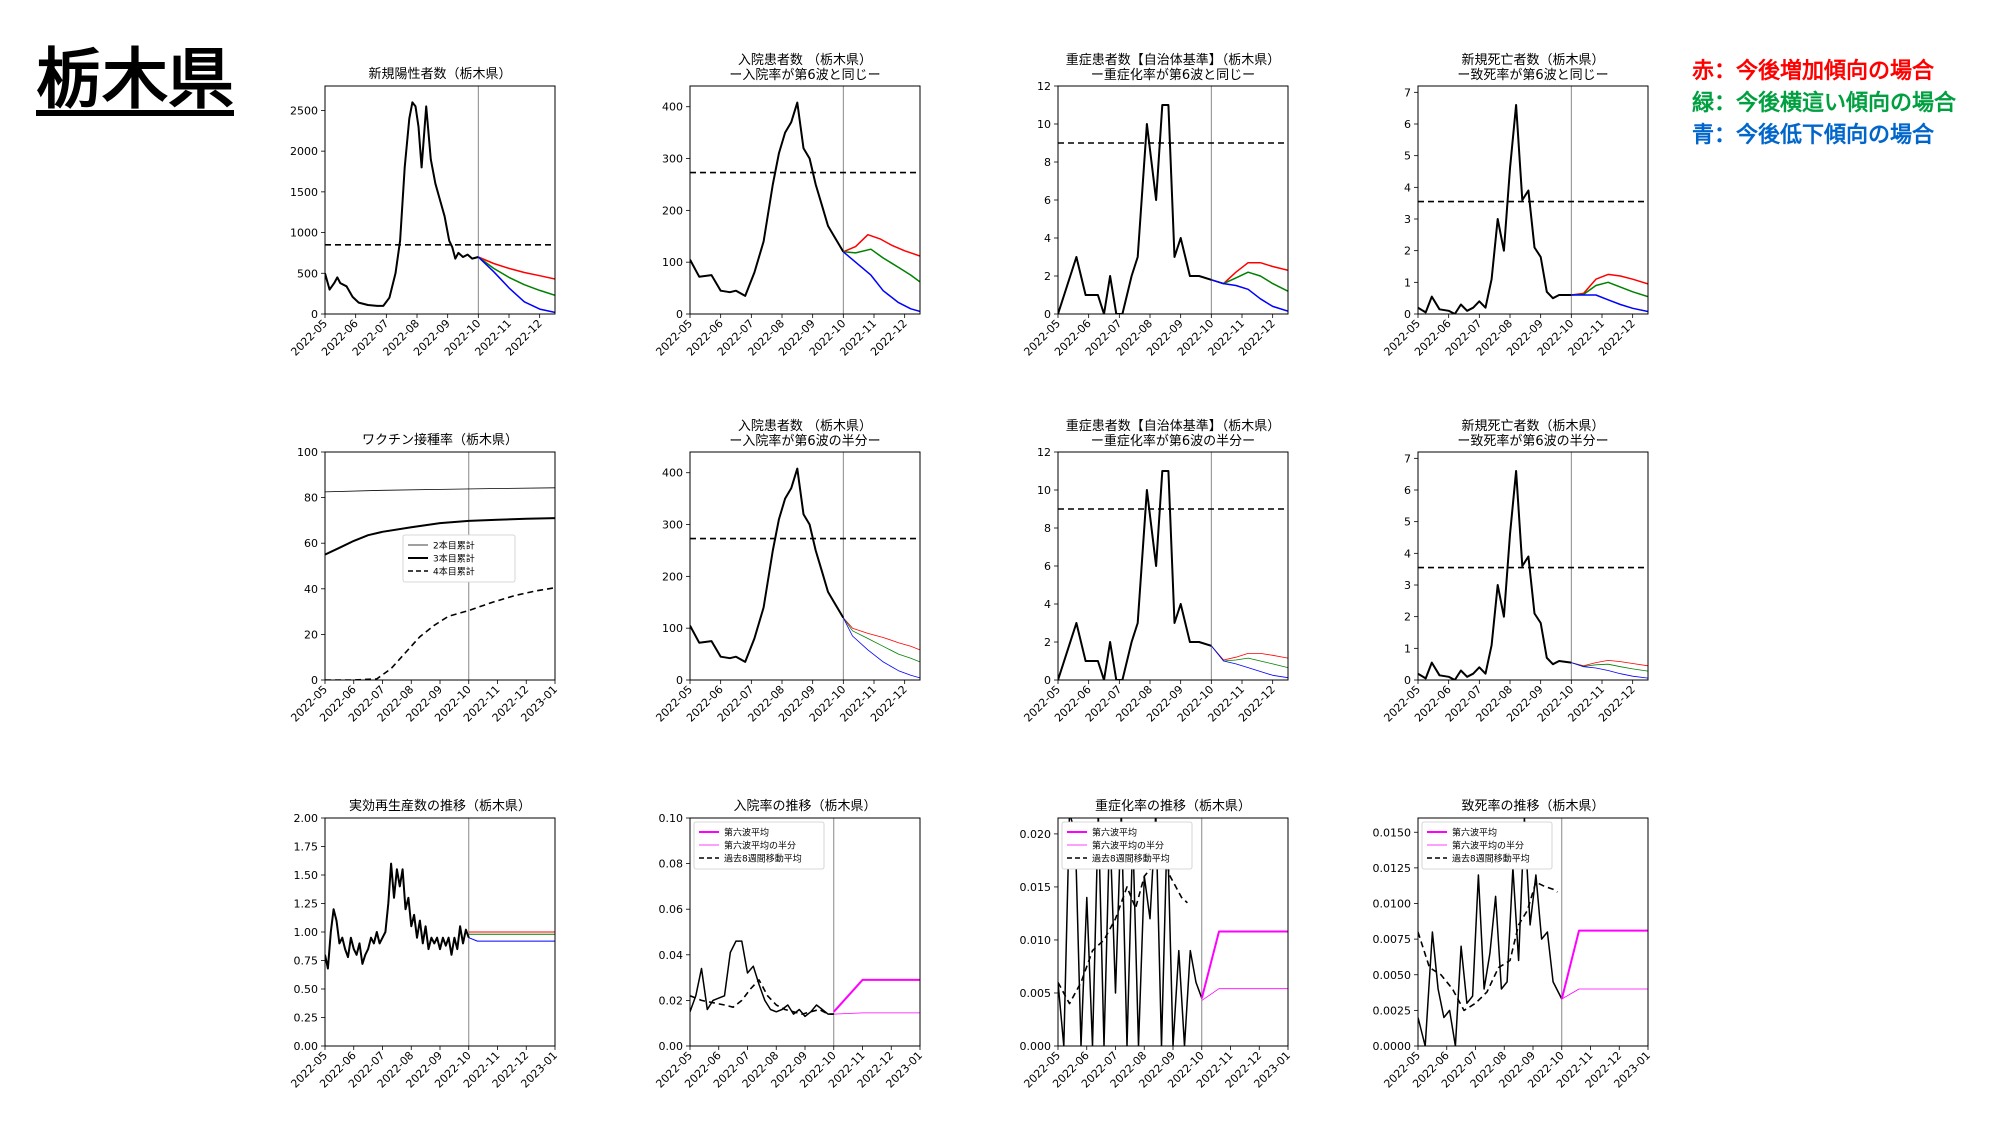  Describe the element at coordinates (671, 818) in the screenshot. I see `y-tick-label: 0.10` at that location.